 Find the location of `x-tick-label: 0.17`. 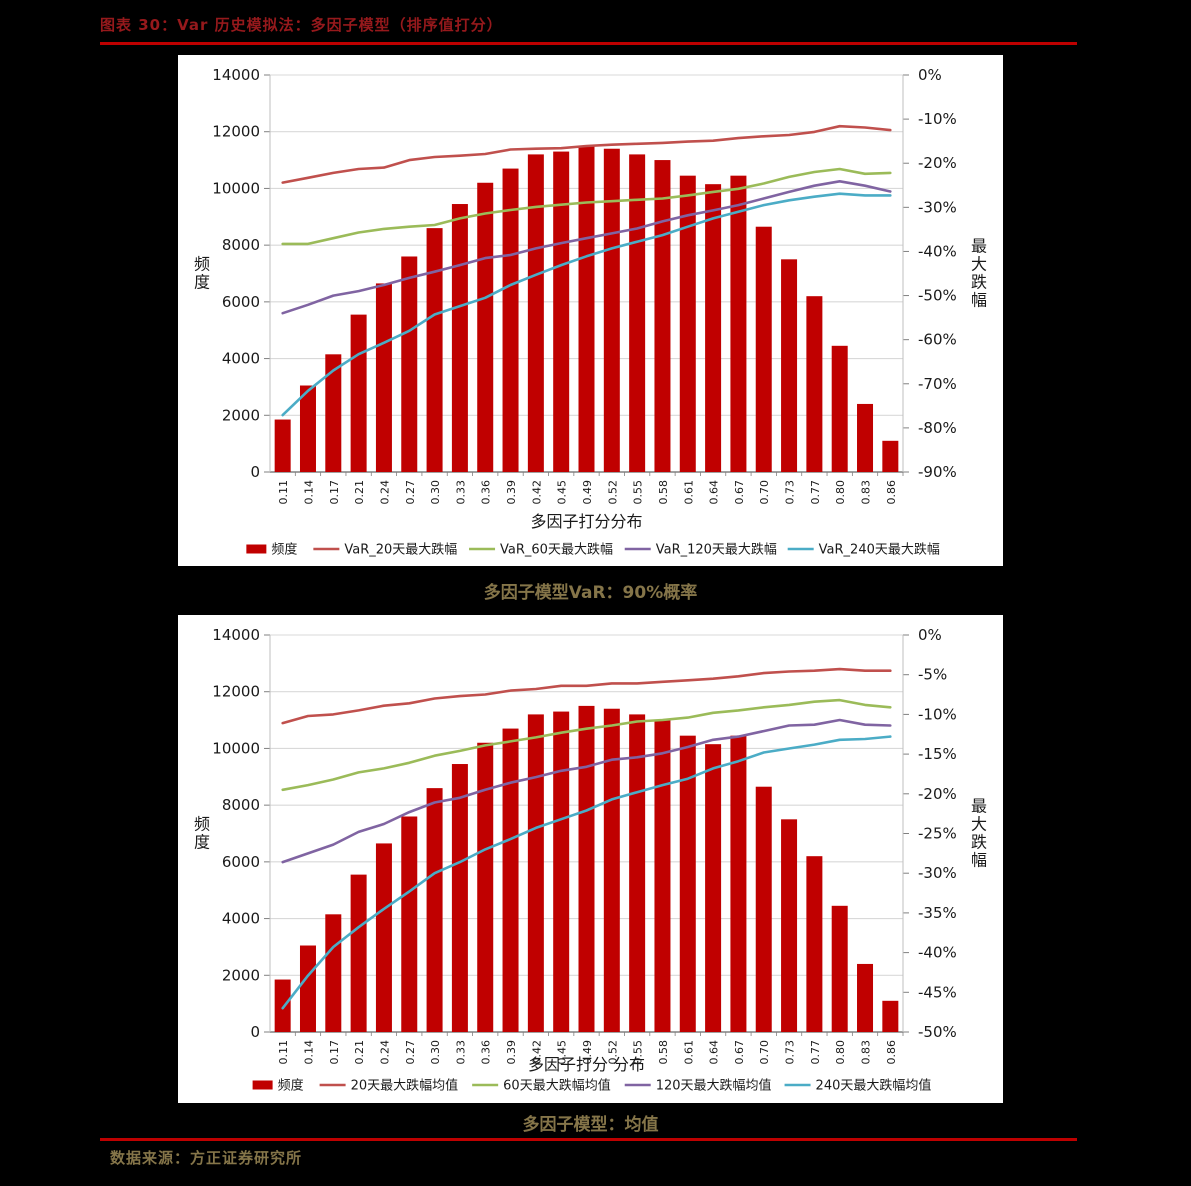

x-tick-label: 0.17 is located at coordinates (334, 1052).